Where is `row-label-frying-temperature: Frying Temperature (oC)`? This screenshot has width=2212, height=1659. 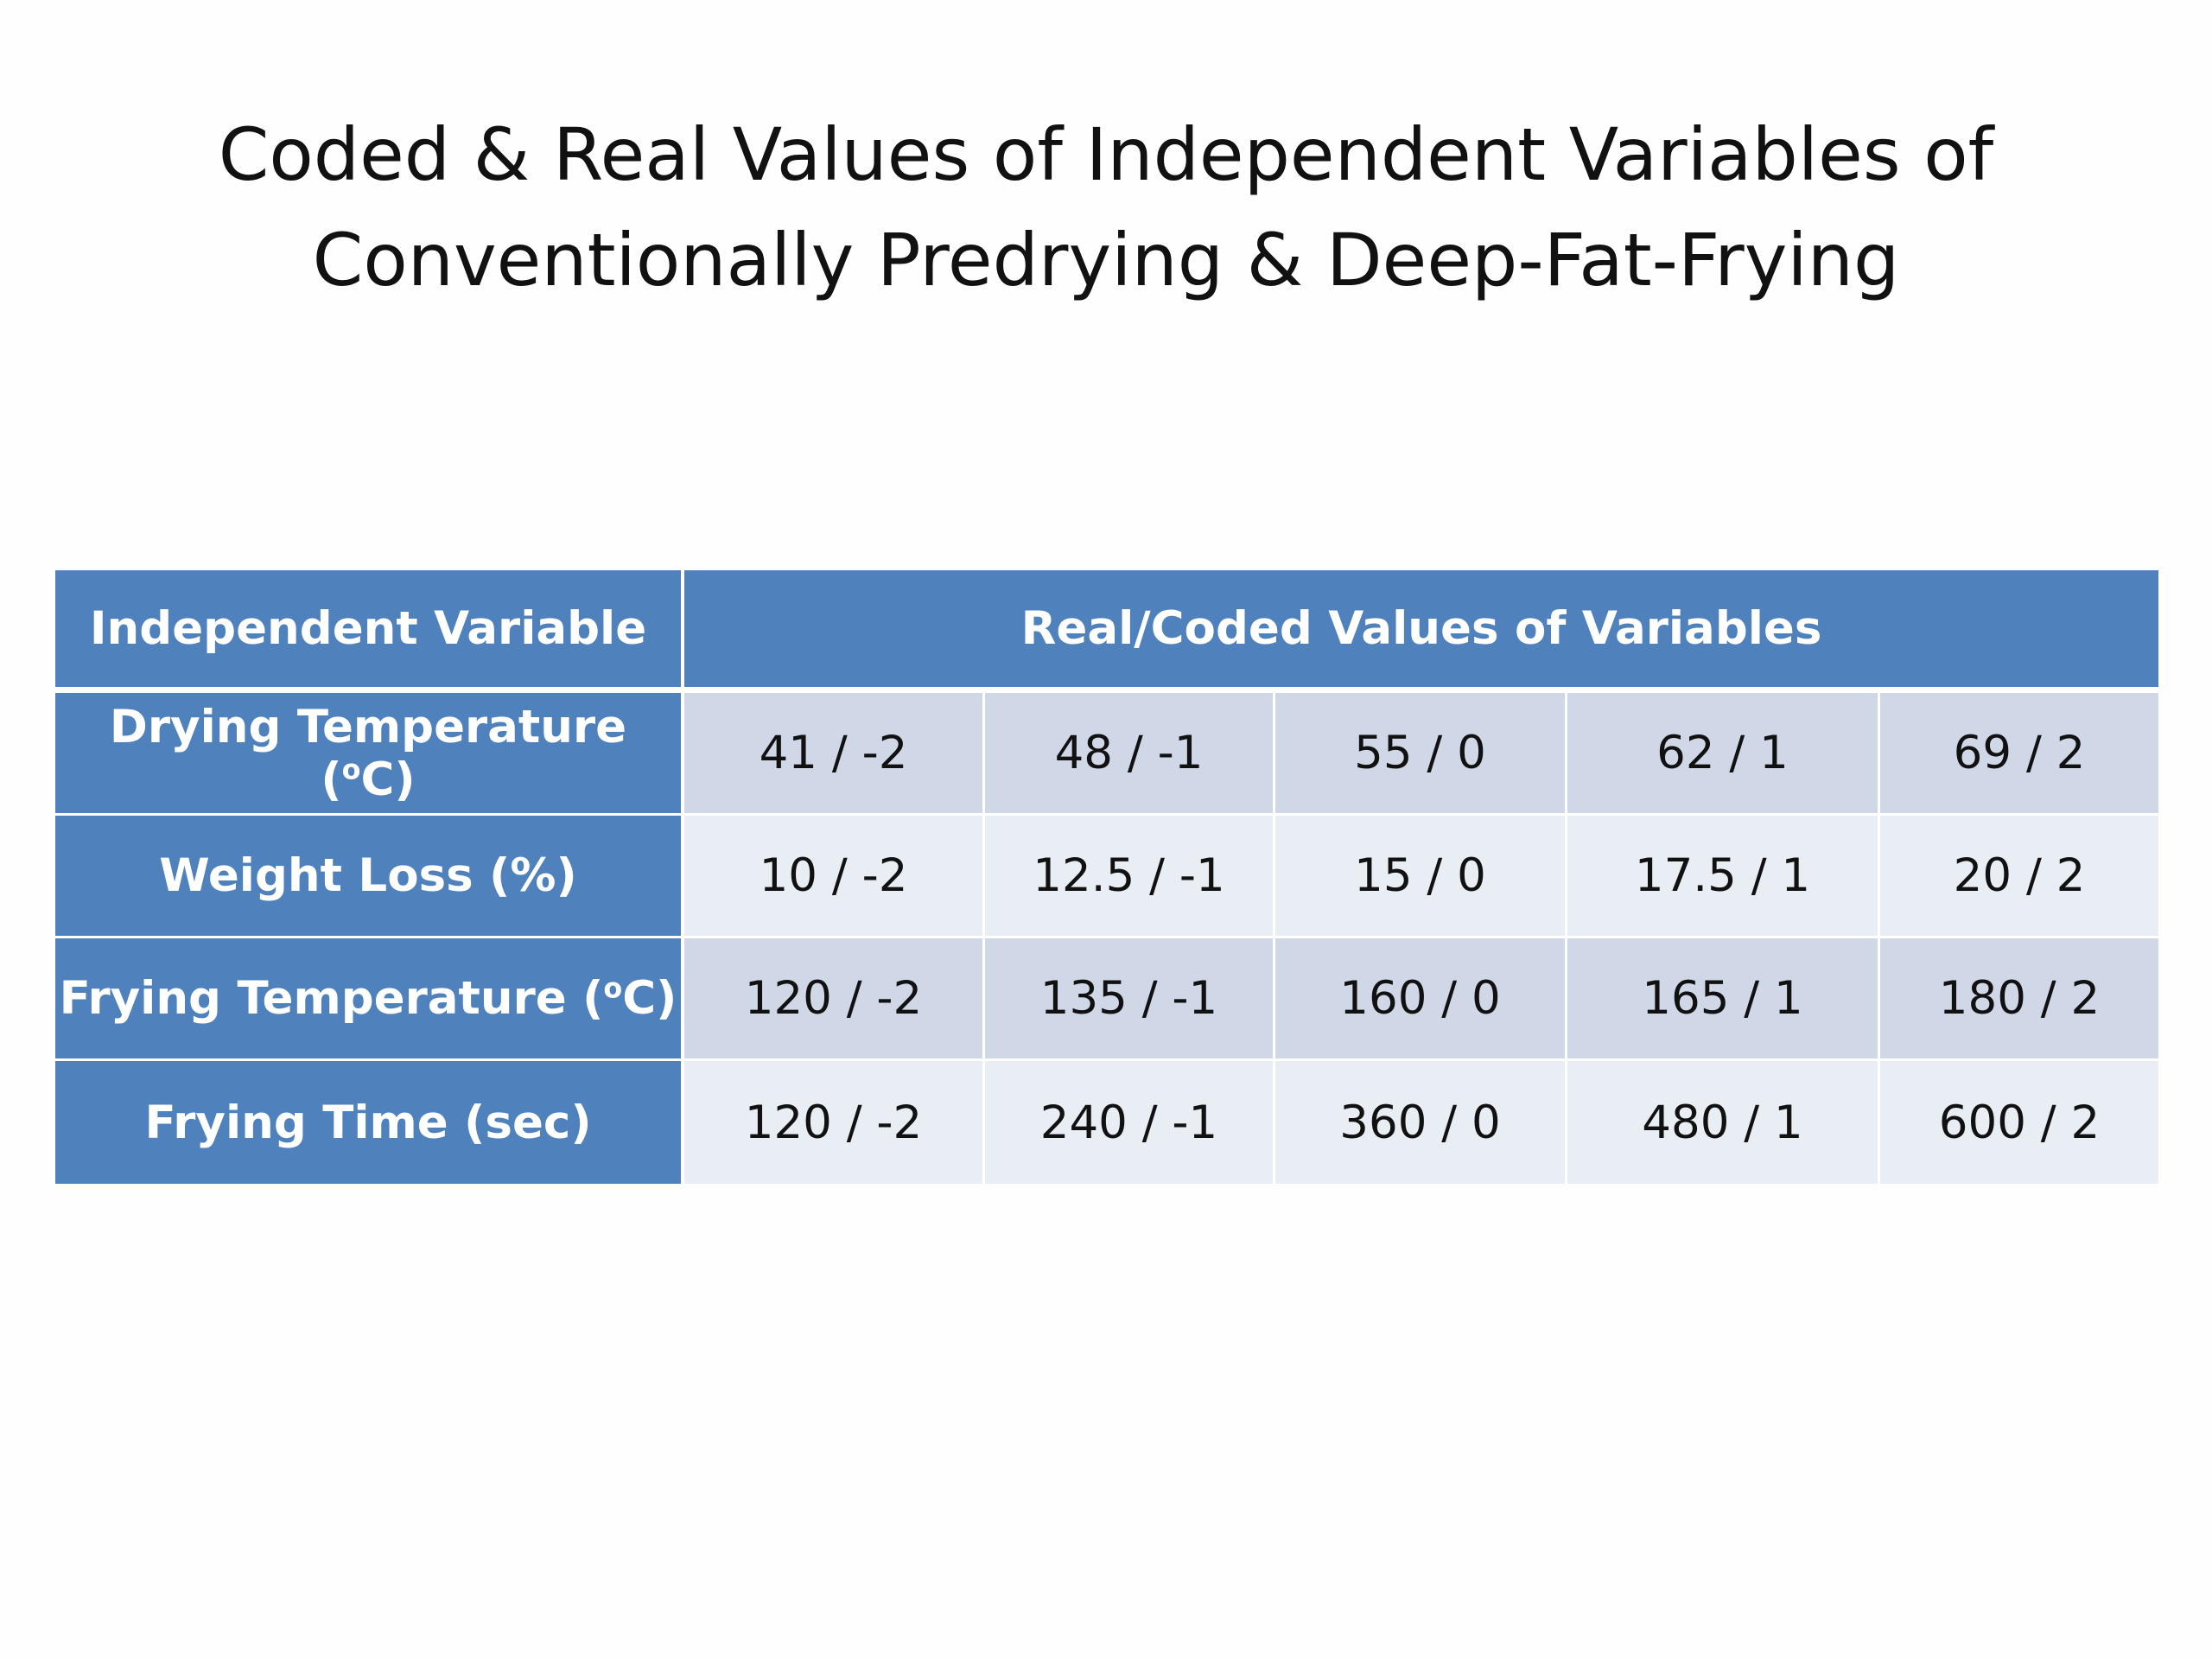 row-label-frying-temperature: Frying Temperature (oC) is located at coordinates (369, 999).